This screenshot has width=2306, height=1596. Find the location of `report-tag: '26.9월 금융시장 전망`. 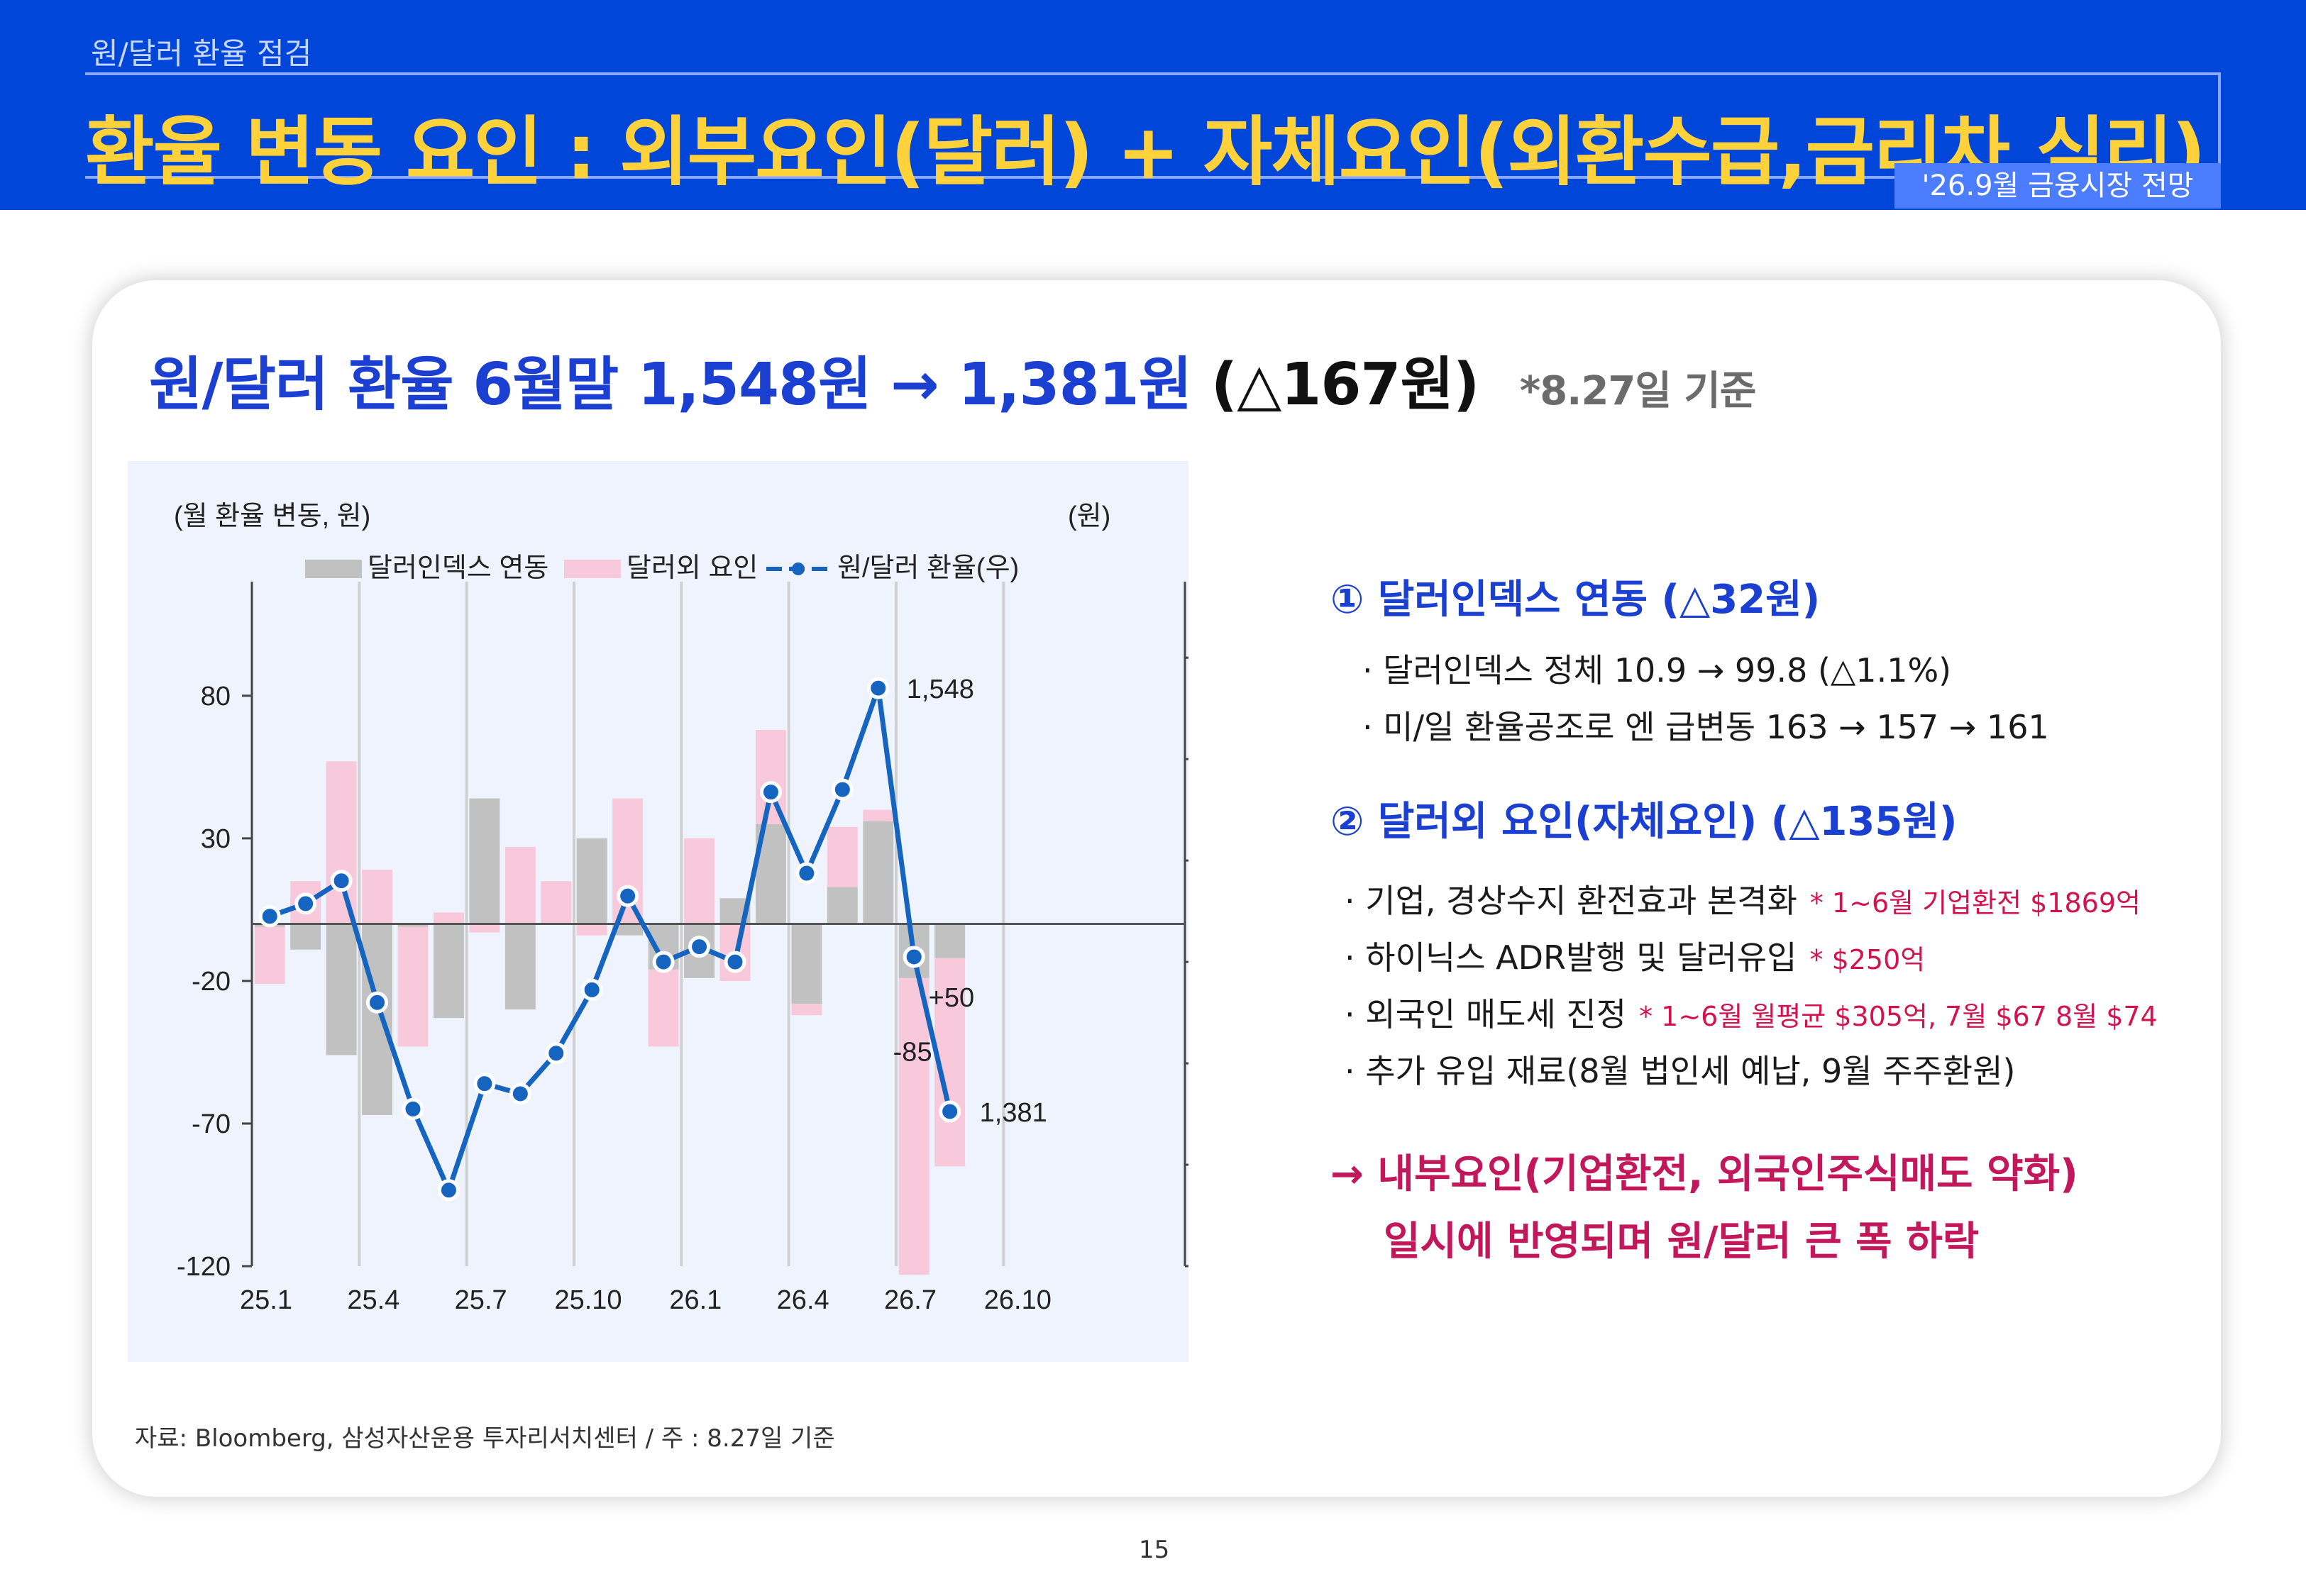

report-tag: '26.9월 금융시장 전망 is located at coordinates (2057, 186).